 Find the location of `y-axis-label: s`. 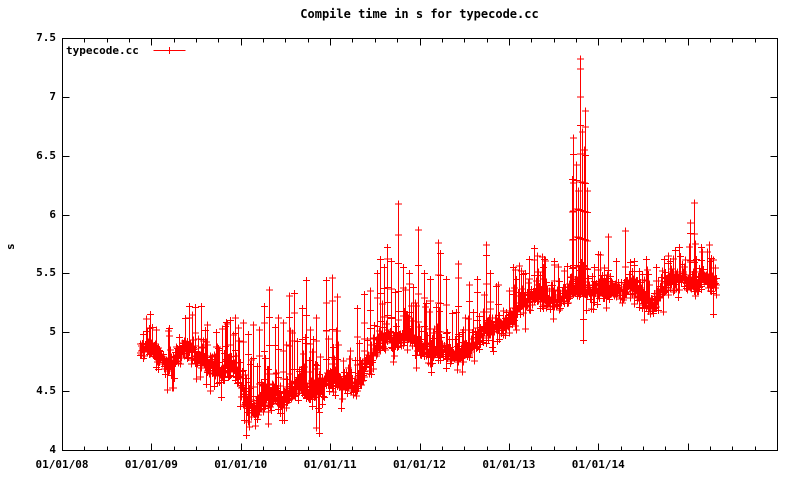

y-axis-label: s is located at coordinates (10, 246).